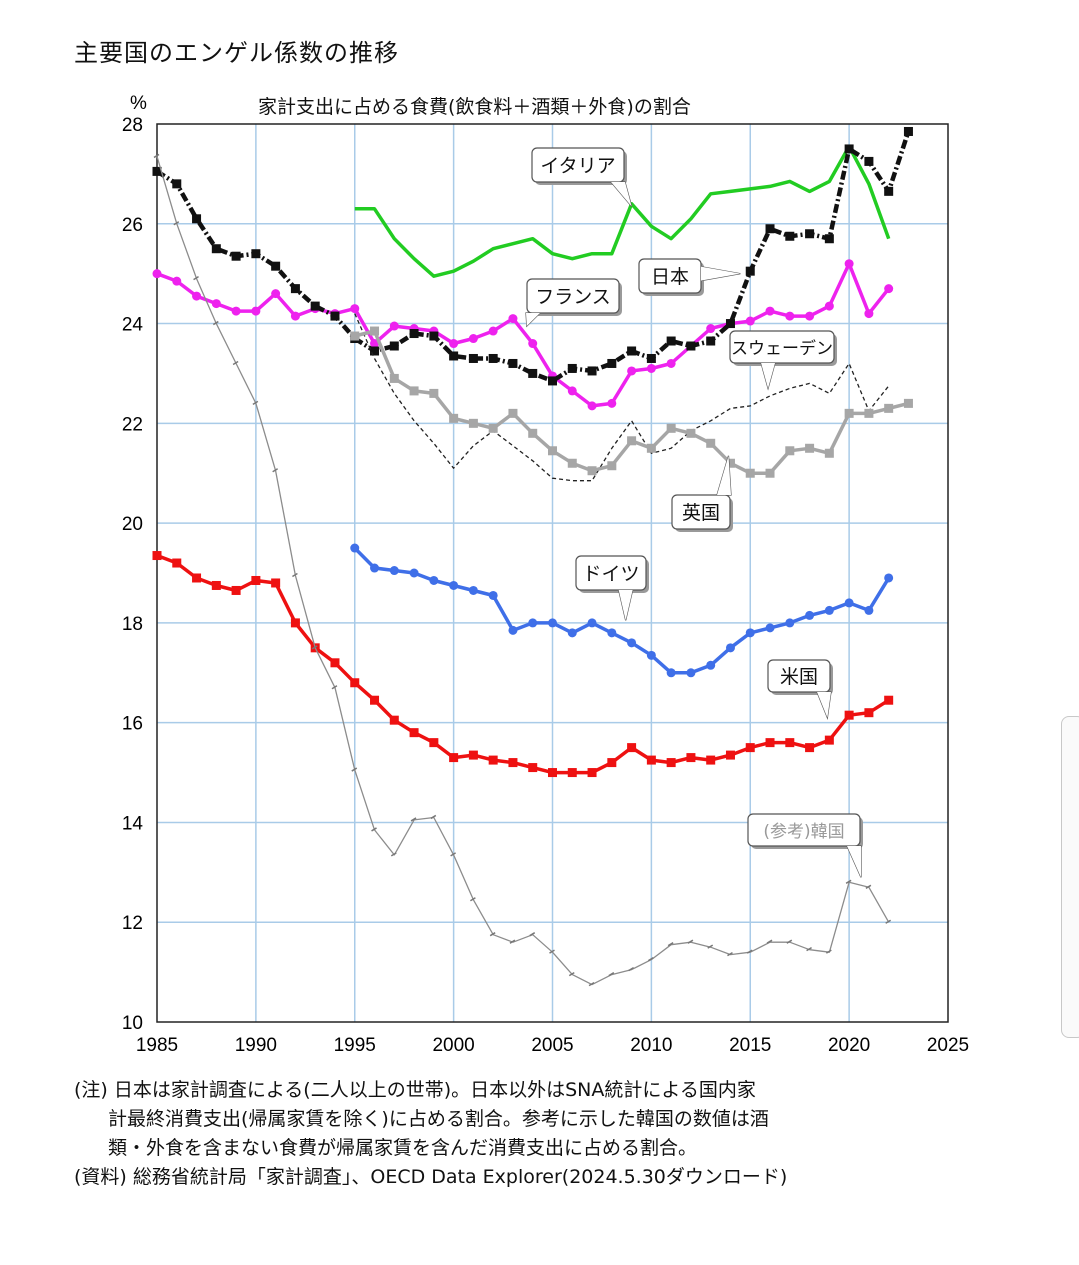 The width and height of the screenshot is (1079, 1265). What do you see at coordinates (453, 1045) in the screenshot?
I see `x-tick-label: 2000` at bounding box center [453, 1045].